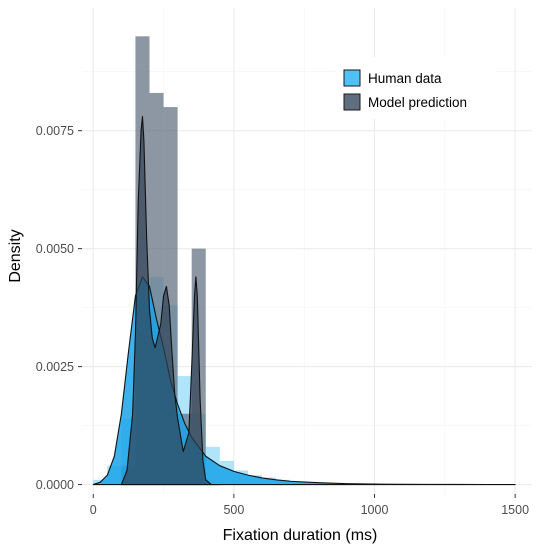 This screenshot has width=542, height=550. What do you see at coordinates (352, 102) in the screenshot?
I see `legend-key-model` at bounding box center [352, 102].